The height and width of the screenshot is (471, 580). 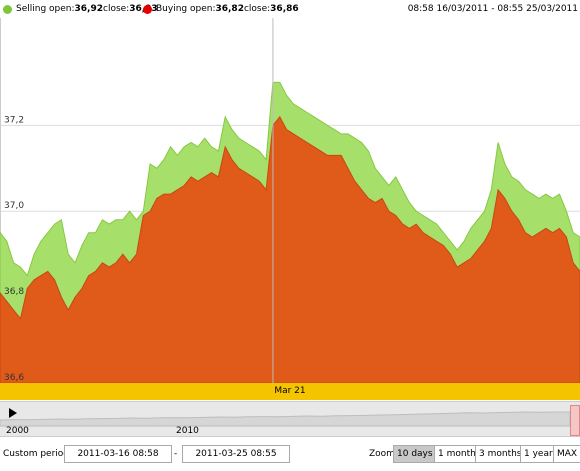 I want to click on zoom-1-year-button: 1 year, so click(x=538, y=454).